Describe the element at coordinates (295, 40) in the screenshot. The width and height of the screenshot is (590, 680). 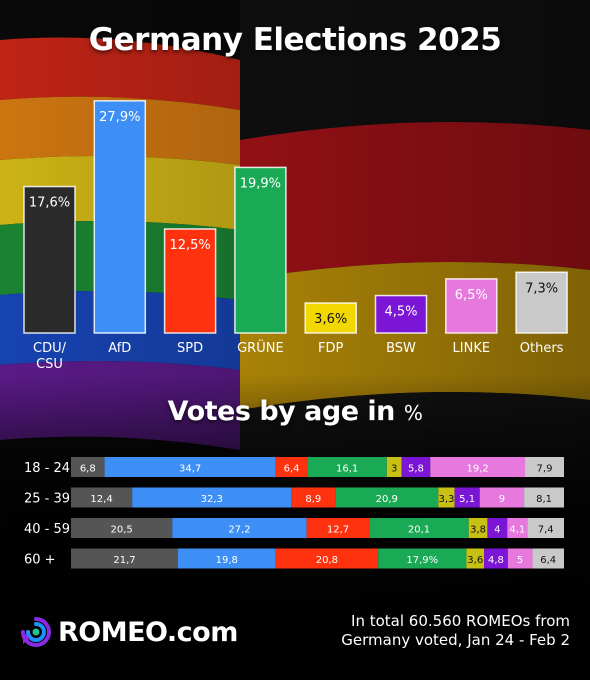
I see `page-title: Germany Elections 2025` at that location.